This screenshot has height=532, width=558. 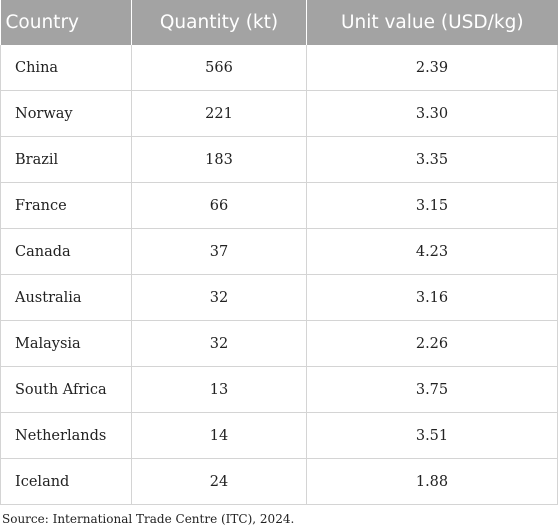 I want to click on cell-quantity: 13, so click(x=219, y=389).